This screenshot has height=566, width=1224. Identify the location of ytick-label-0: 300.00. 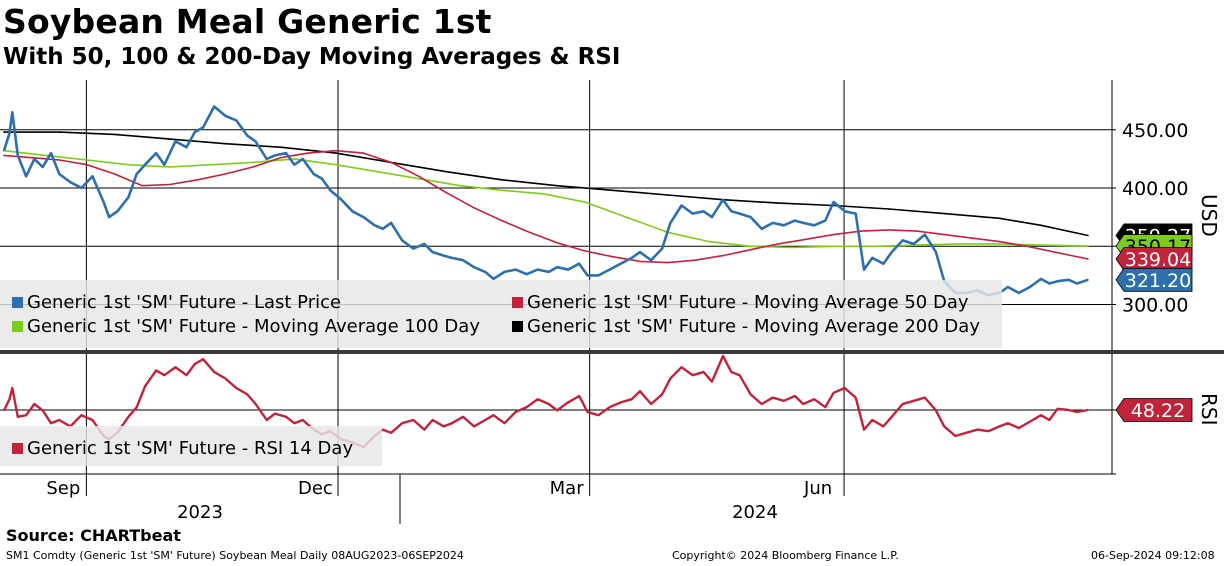
(1155, 306).